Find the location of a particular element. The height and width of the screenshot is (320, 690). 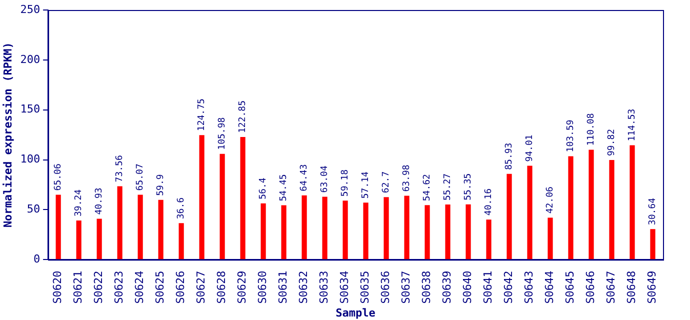

x-tick-label: S0626 is located at coordinates (181, 287).